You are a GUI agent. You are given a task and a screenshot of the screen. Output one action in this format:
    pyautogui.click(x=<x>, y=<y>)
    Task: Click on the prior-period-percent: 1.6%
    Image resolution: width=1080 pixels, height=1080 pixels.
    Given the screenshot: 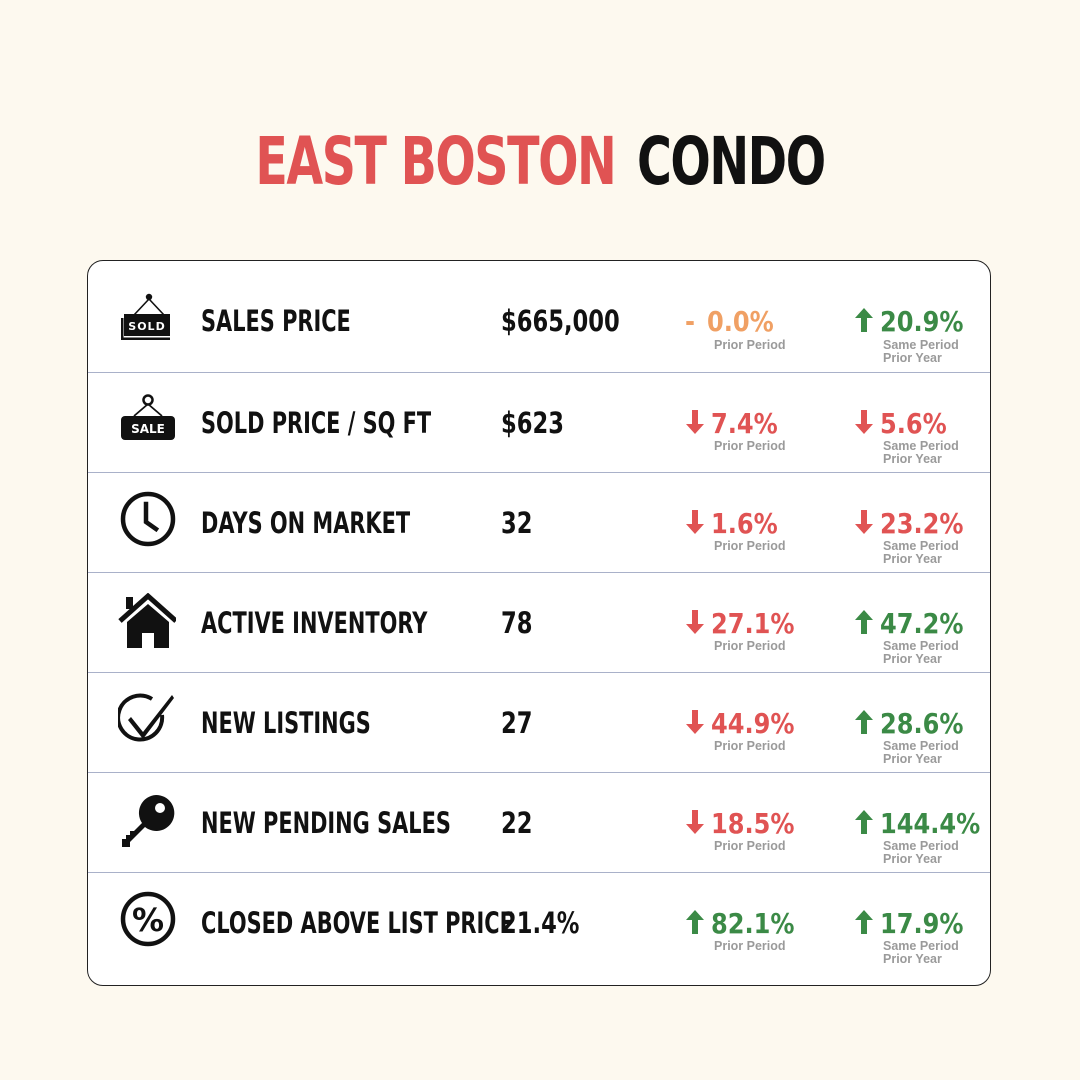 What is the action you would take?
    pyautogui.click(x=744, y=524)
    